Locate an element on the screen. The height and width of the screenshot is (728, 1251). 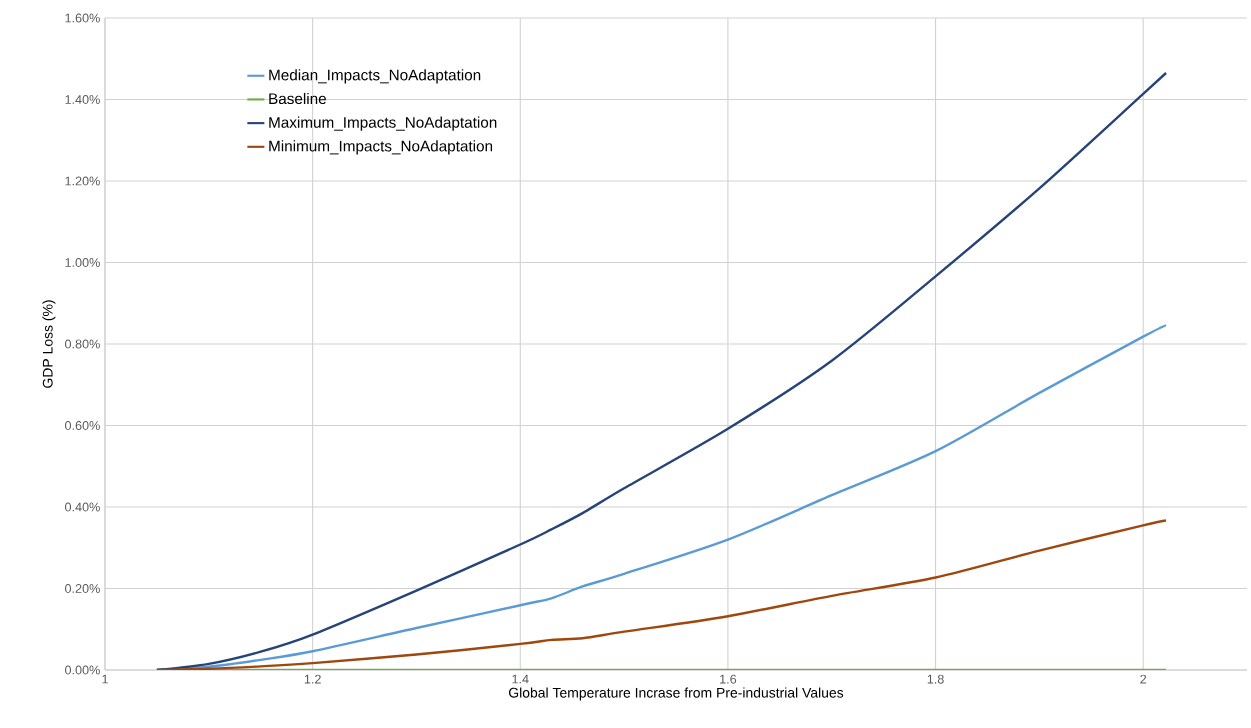
y-axis-title: GDP Loss (%) is located at coordinates (49, 344).